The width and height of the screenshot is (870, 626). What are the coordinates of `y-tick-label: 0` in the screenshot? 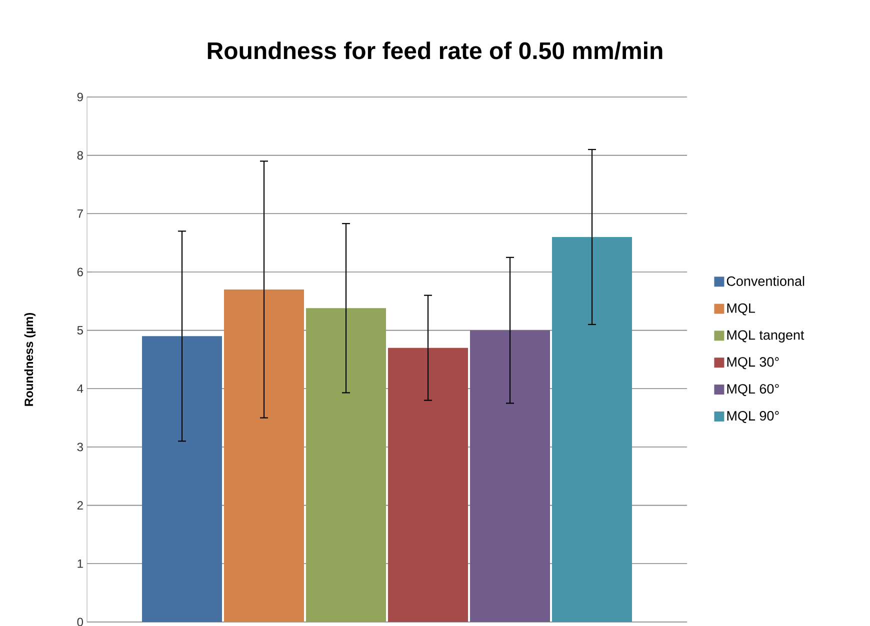 It's located at (80, 622).